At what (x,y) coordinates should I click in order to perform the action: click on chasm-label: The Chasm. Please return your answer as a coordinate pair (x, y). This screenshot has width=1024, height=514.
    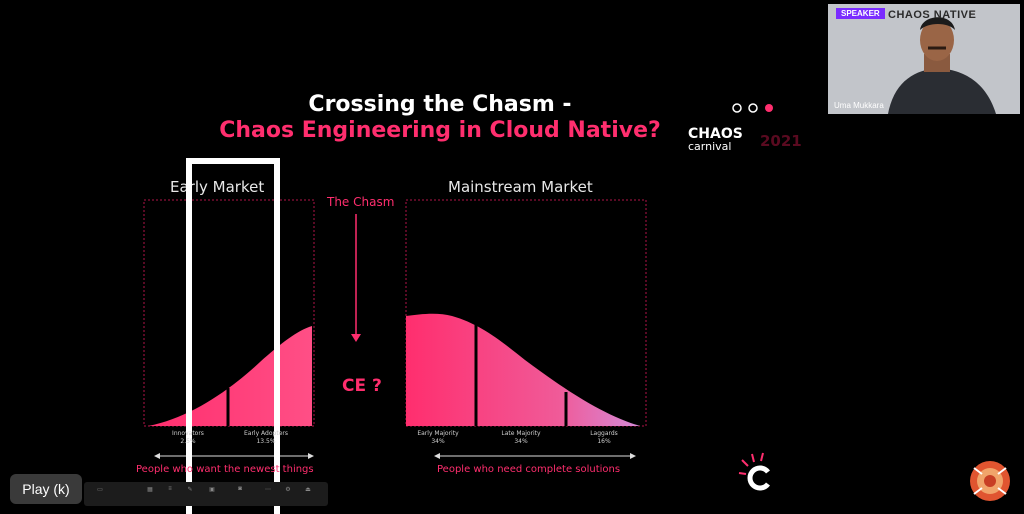
    Looking at the image, I should click on (361, 202).